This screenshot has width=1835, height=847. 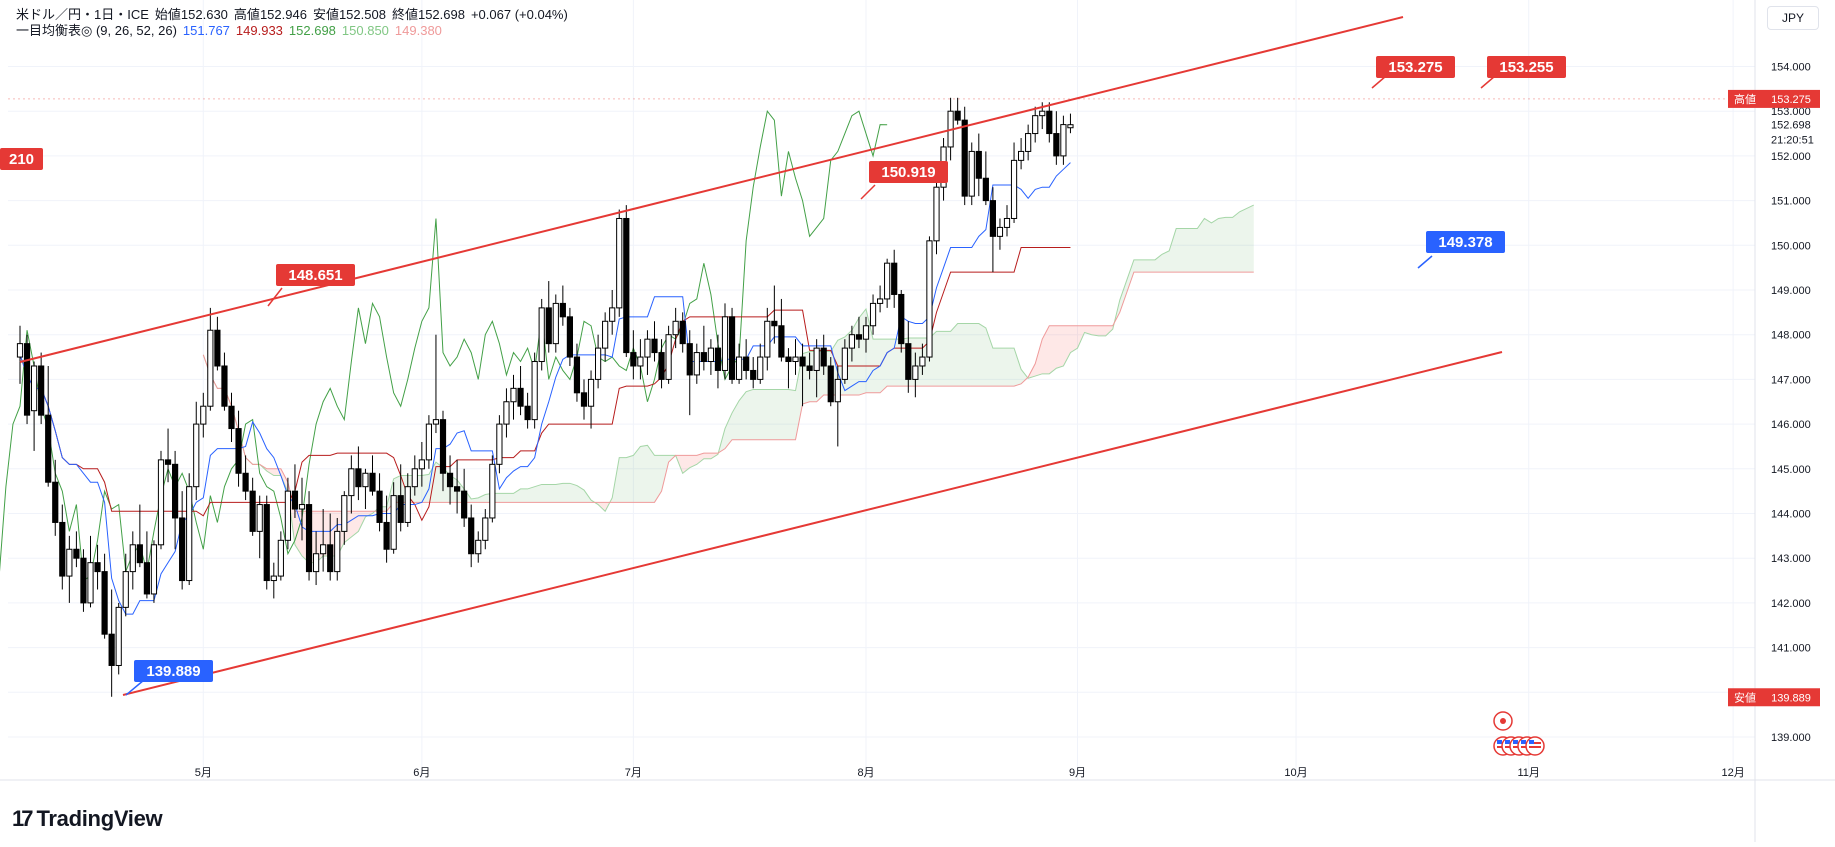 I want to click on tradingview-logo: 17 TradingView, so click(x=87, y=819).